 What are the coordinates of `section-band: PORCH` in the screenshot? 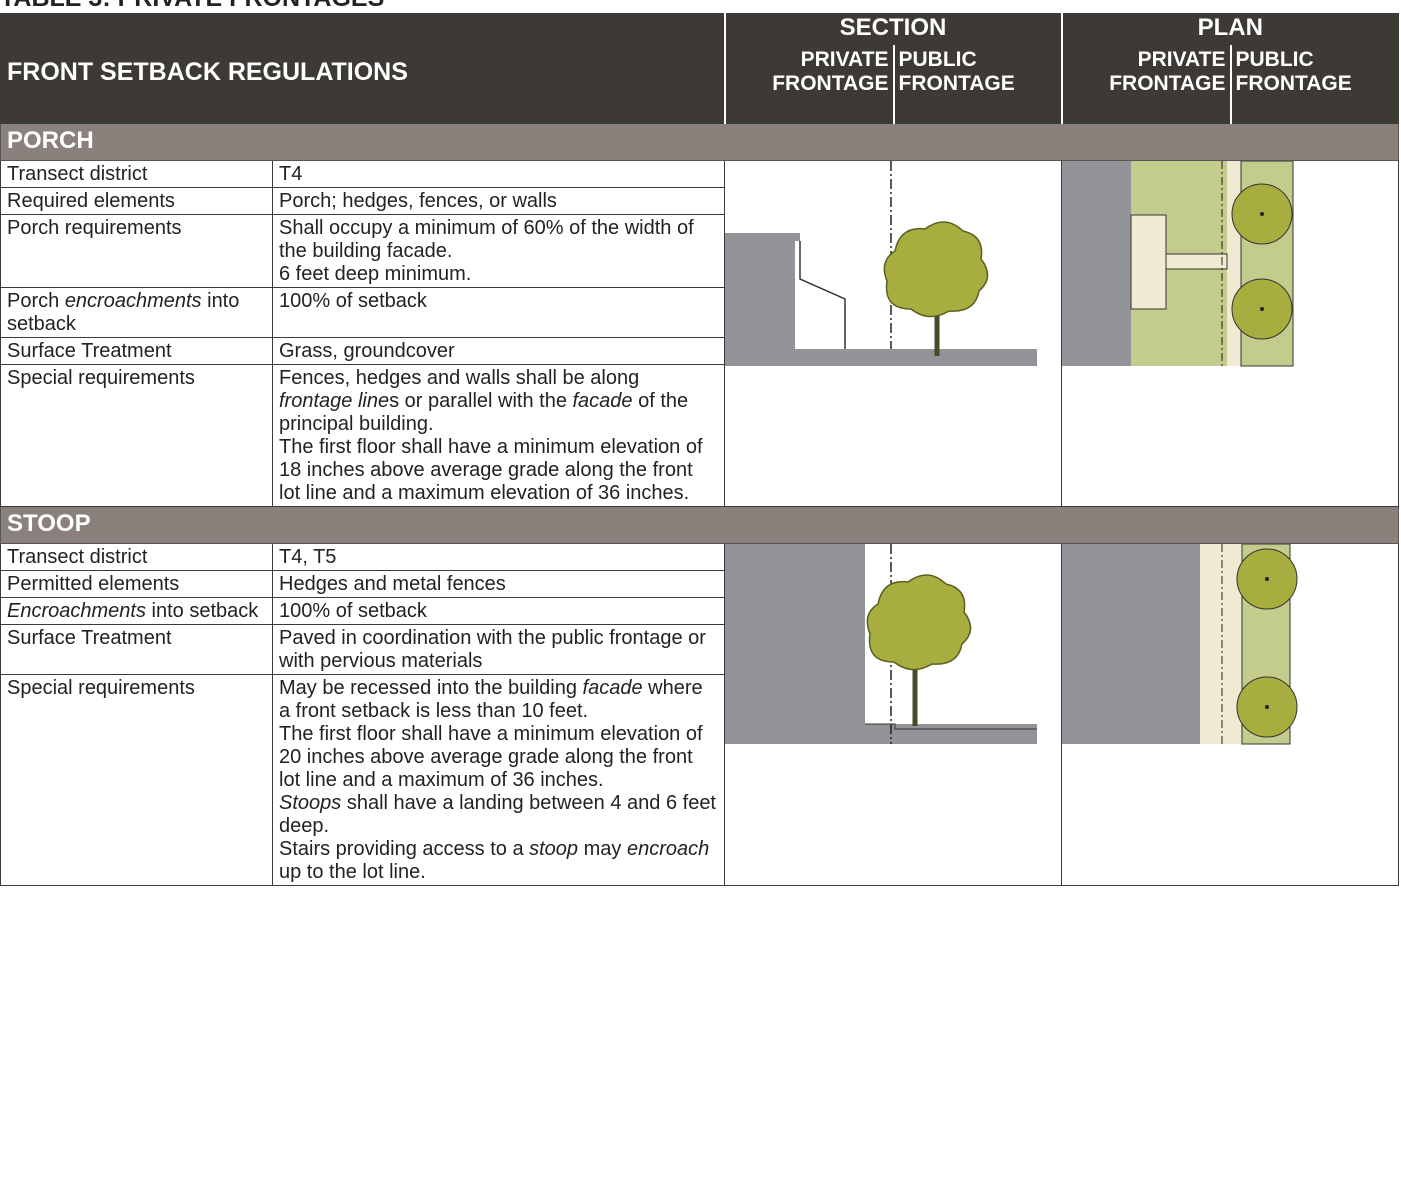 It's located at (699, 142).